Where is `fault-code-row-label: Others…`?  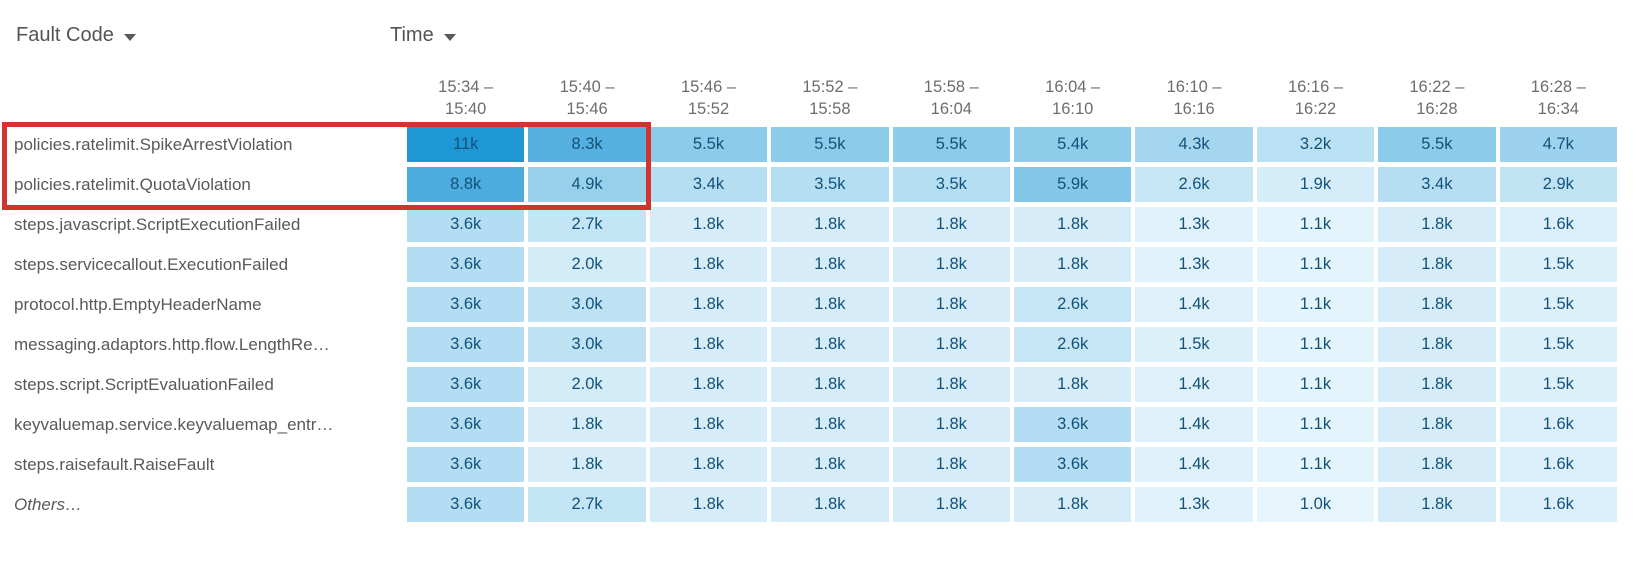
fault-code-row-label: Others… is located at coordinates (48, 504).